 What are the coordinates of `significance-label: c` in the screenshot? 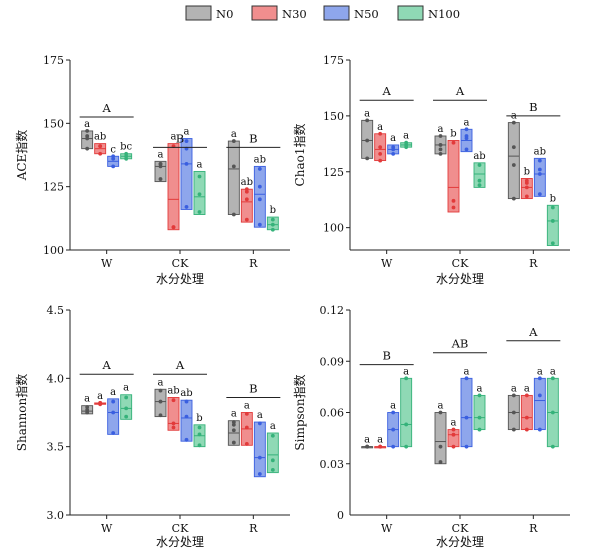 It's located at (113, 149).